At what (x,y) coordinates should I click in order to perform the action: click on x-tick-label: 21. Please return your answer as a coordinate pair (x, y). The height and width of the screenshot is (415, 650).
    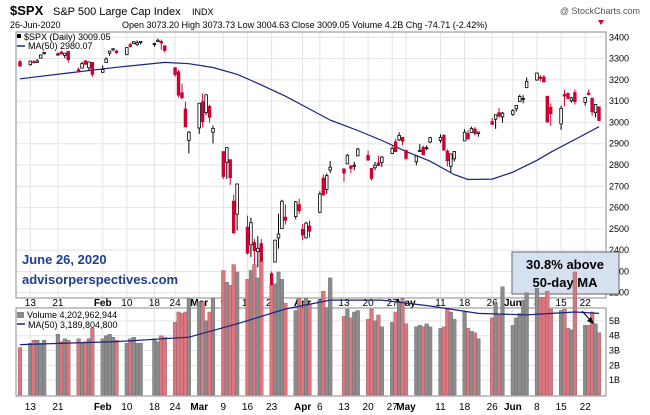
    Looking at the image, I should click on (58, 303).